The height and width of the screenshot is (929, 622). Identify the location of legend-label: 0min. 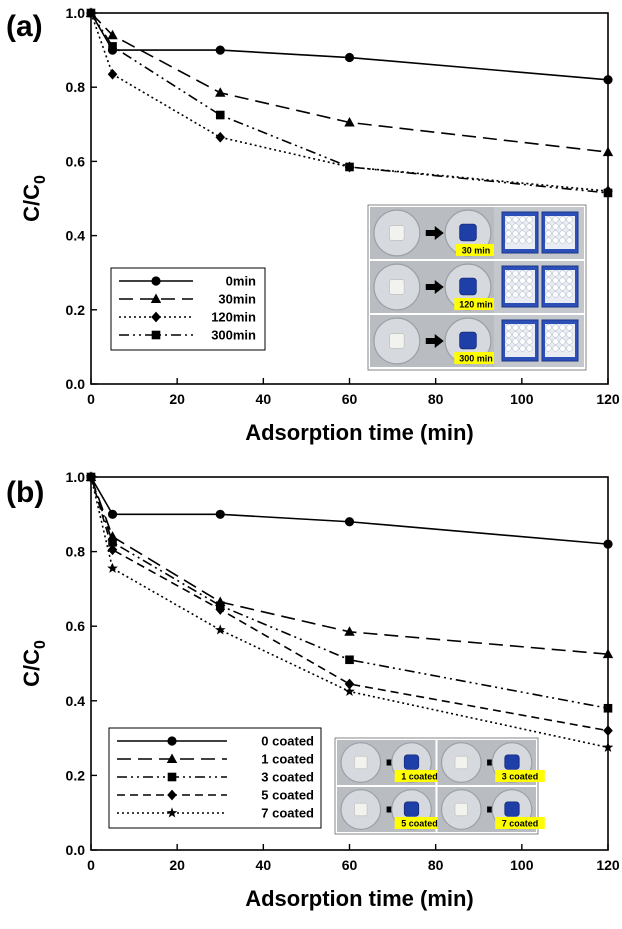
(241, 281).